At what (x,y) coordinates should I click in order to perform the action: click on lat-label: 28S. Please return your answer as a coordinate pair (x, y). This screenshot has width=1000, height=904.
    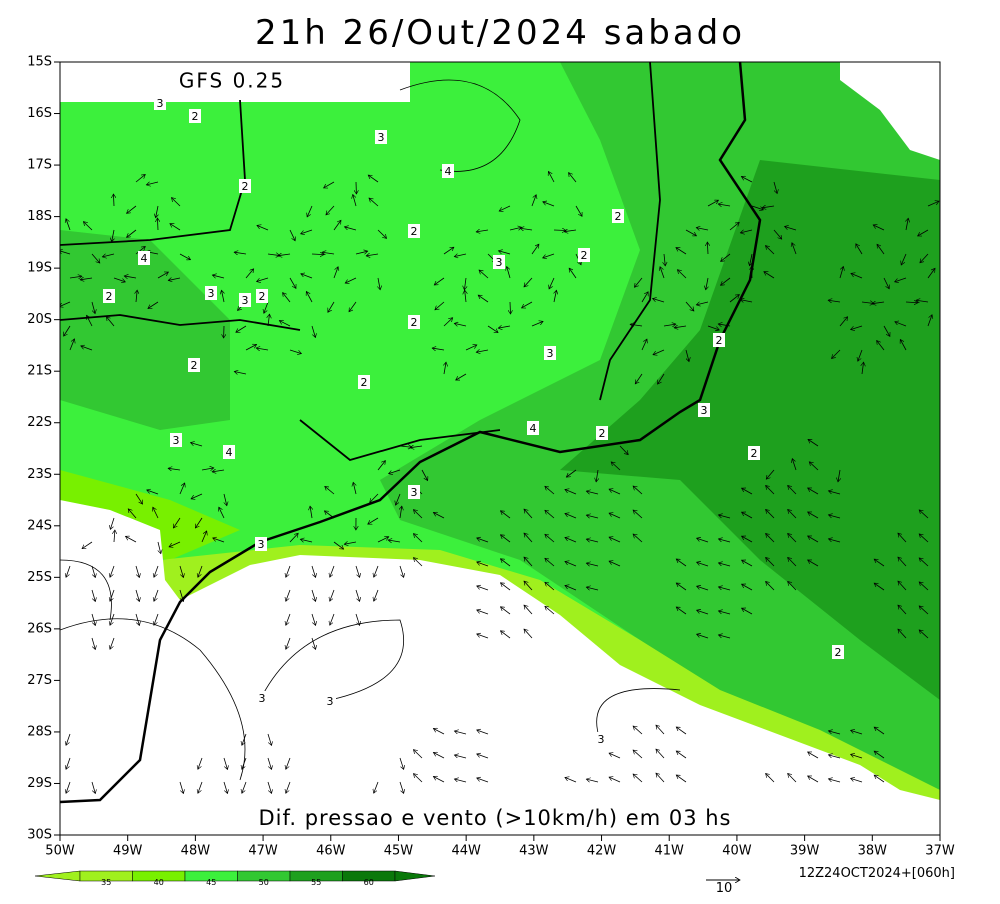
    Looking at the image, I should click on (39, 731).